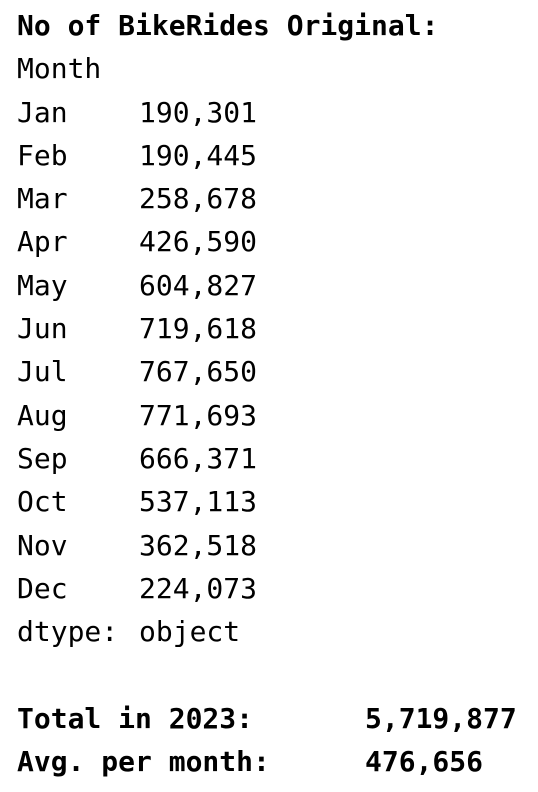 The width and height of the screenshot is (538, 792). What do you see at coordinates (228, 25) in the screenshot?
I see `output-title: No of BikeRides Original:` at bounding box center [228, 25].